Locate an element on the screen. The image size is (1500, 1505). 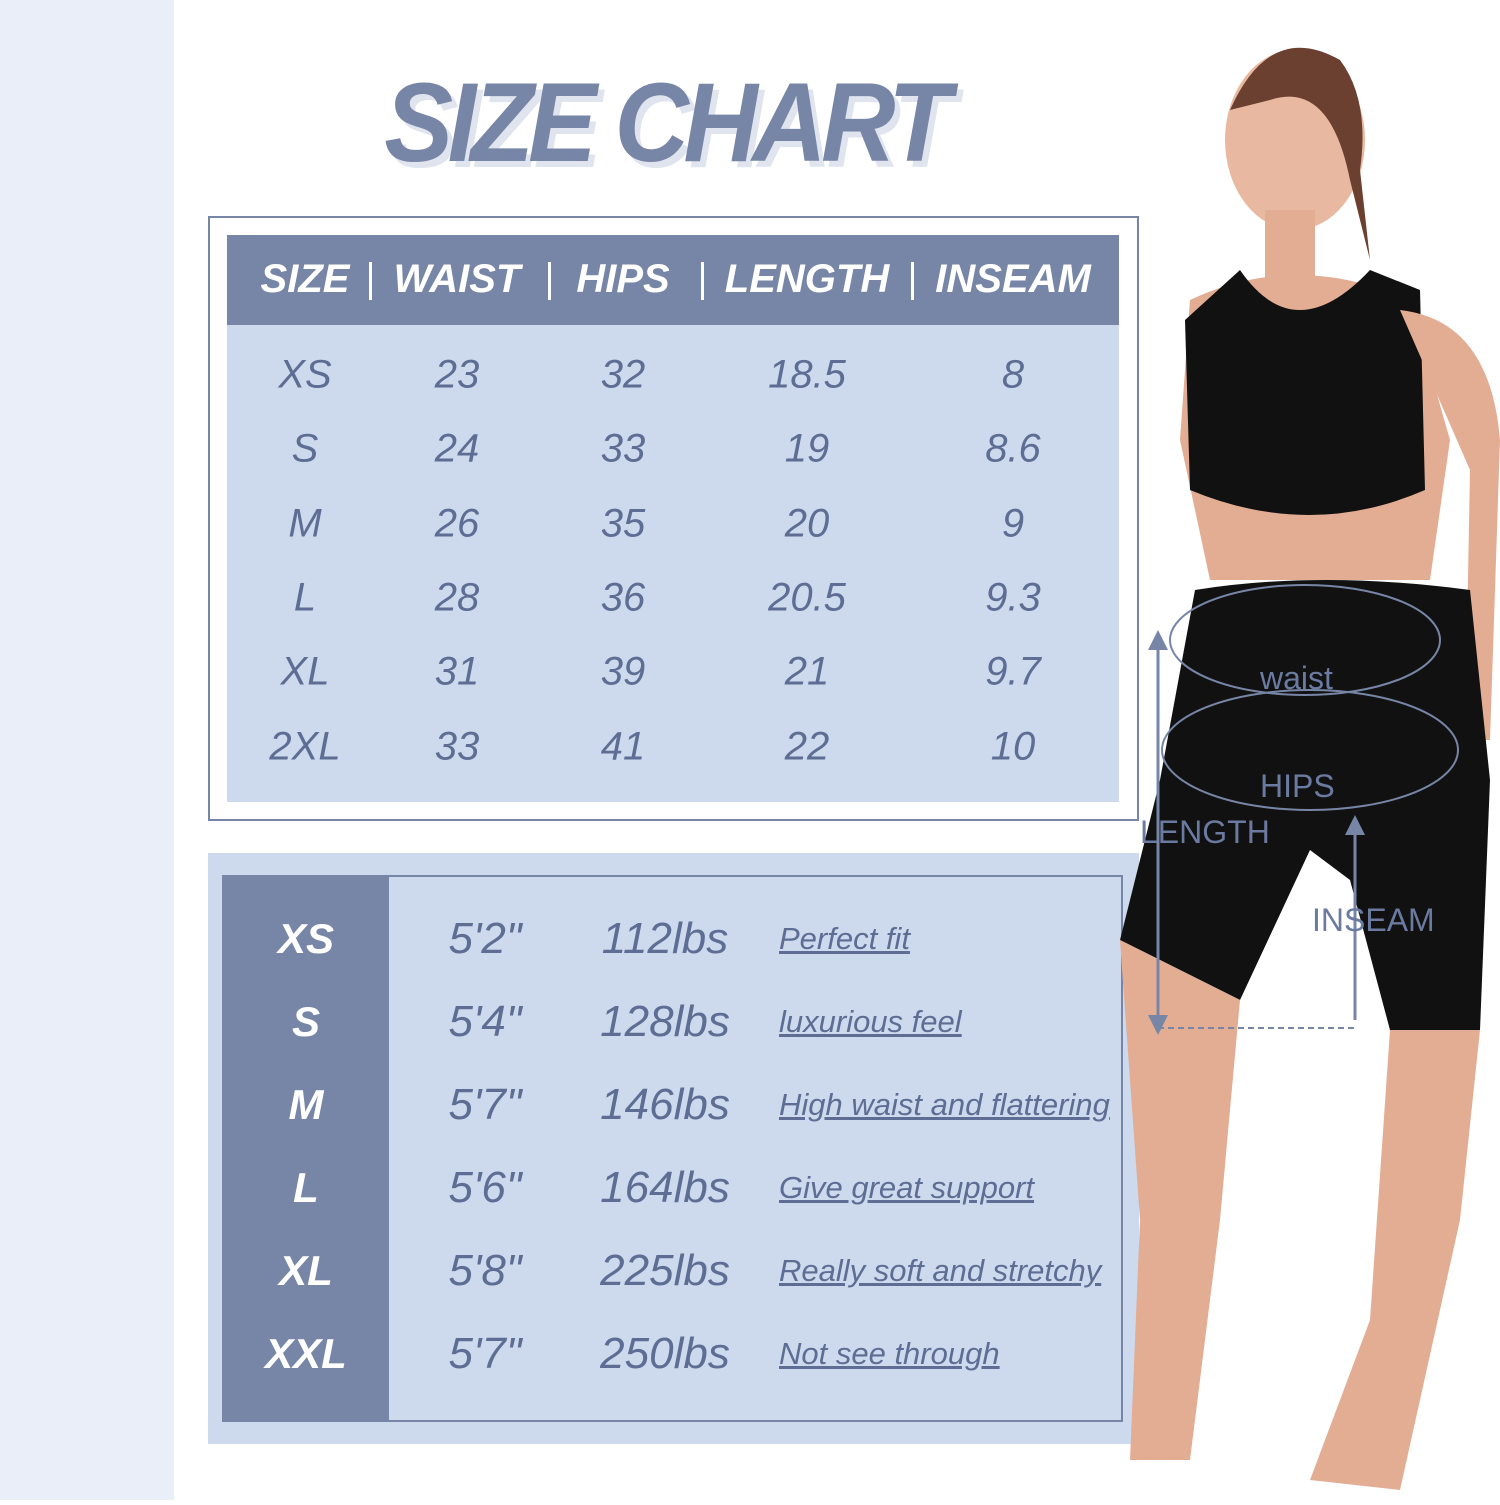
waist-label: waist is located at coordinates (1296, 678).